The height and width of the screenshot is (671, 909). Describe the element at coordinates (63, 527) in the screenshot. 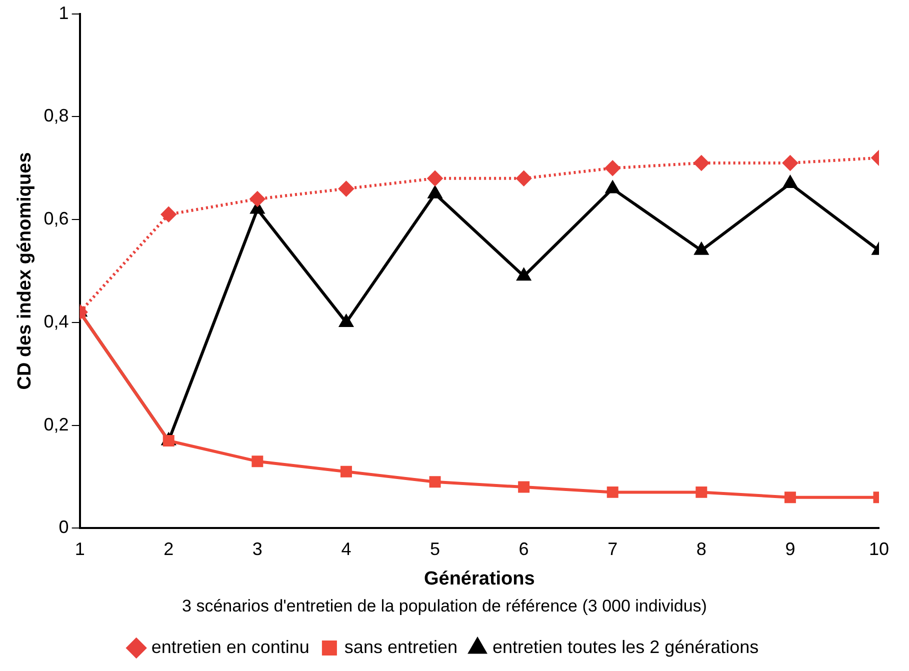

I see `y-tick-label: 0` at that location.